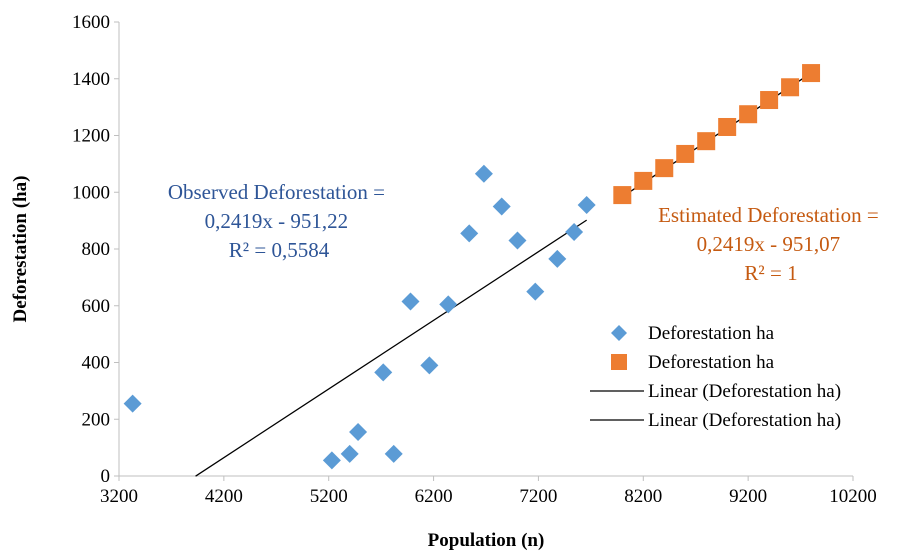  Describe the element at coordinates (488, 491) in the screenshot. I see `x-axis-ticks: 3200 4200 5200 6200 7200 8200 9200 10200` at that location.